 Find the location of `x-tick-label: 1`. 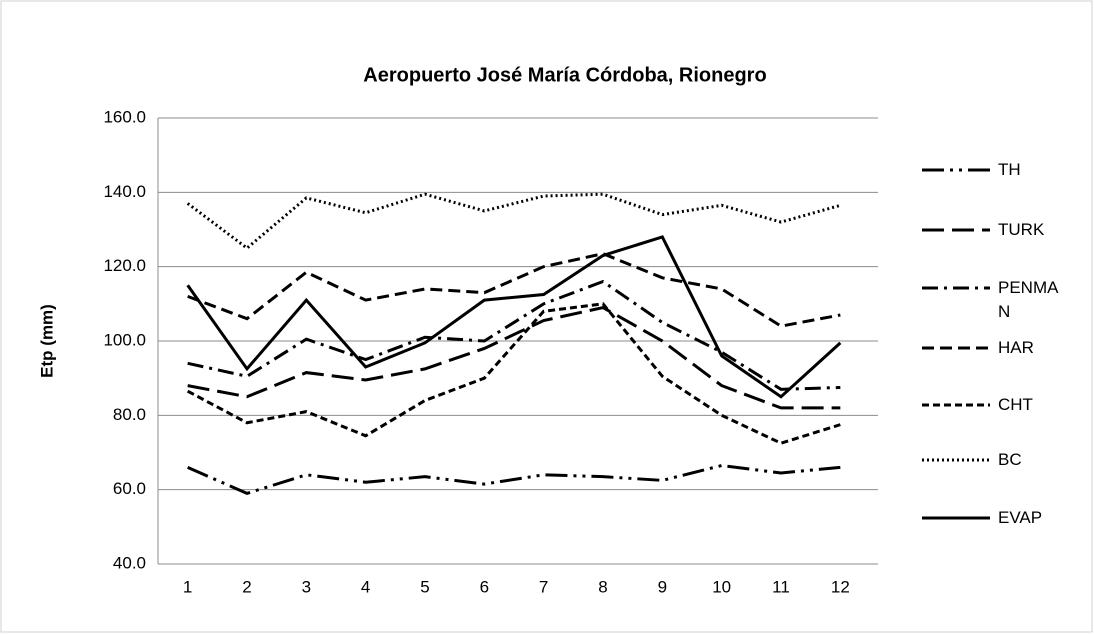

x-tick-label: 1 is located at coordinates (187, 586).